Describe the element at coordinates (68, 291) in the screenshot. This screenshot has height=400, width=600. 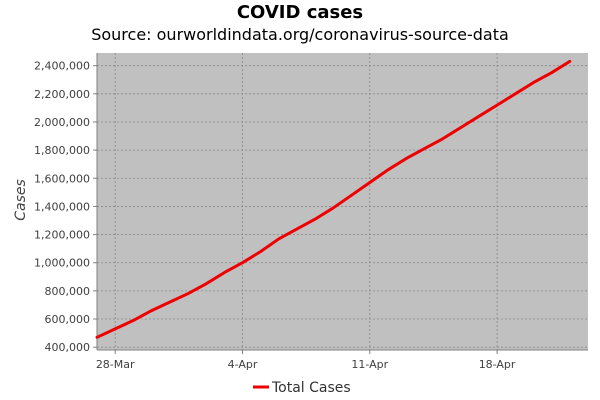
I see `y-tick-label: 800,000` at that location.